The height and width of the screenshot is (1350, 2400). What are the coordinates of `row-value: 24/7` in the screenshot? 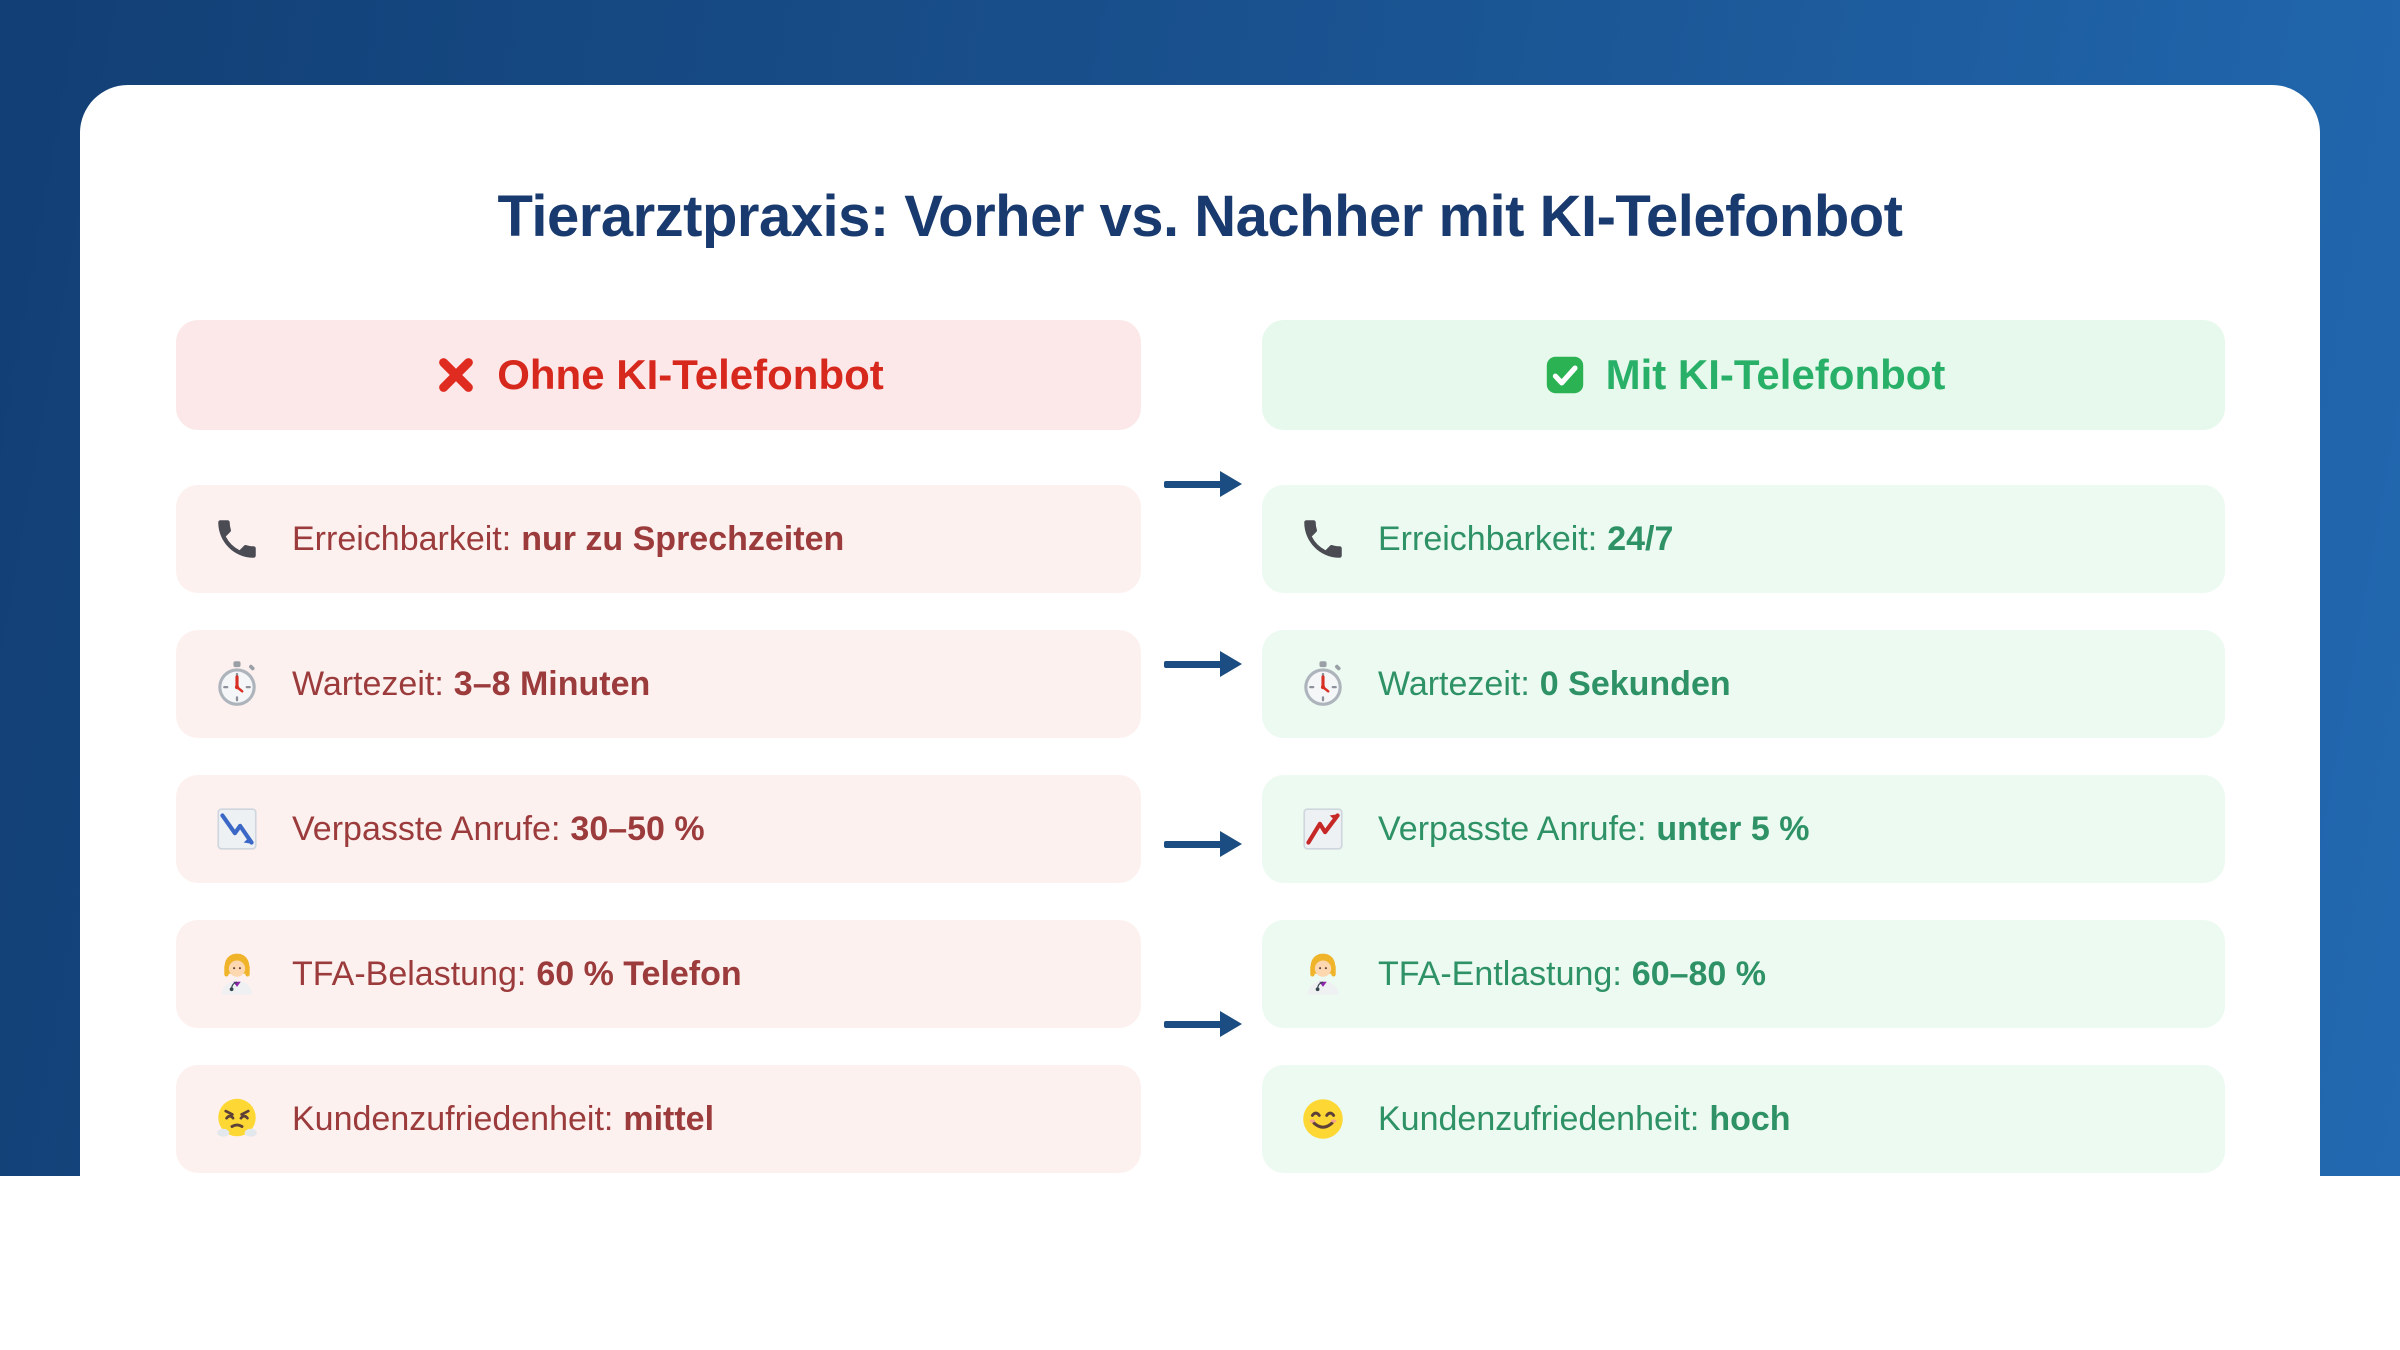 It's located at (1640, 538).